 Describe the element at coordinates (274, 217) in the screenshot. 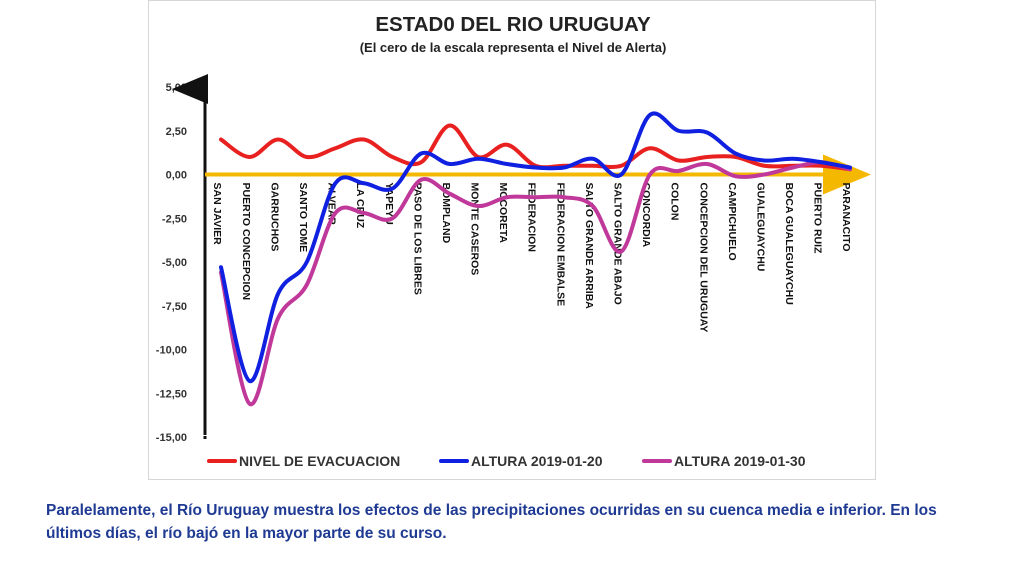

I see `category-label: GARRUCHOS` at that location.